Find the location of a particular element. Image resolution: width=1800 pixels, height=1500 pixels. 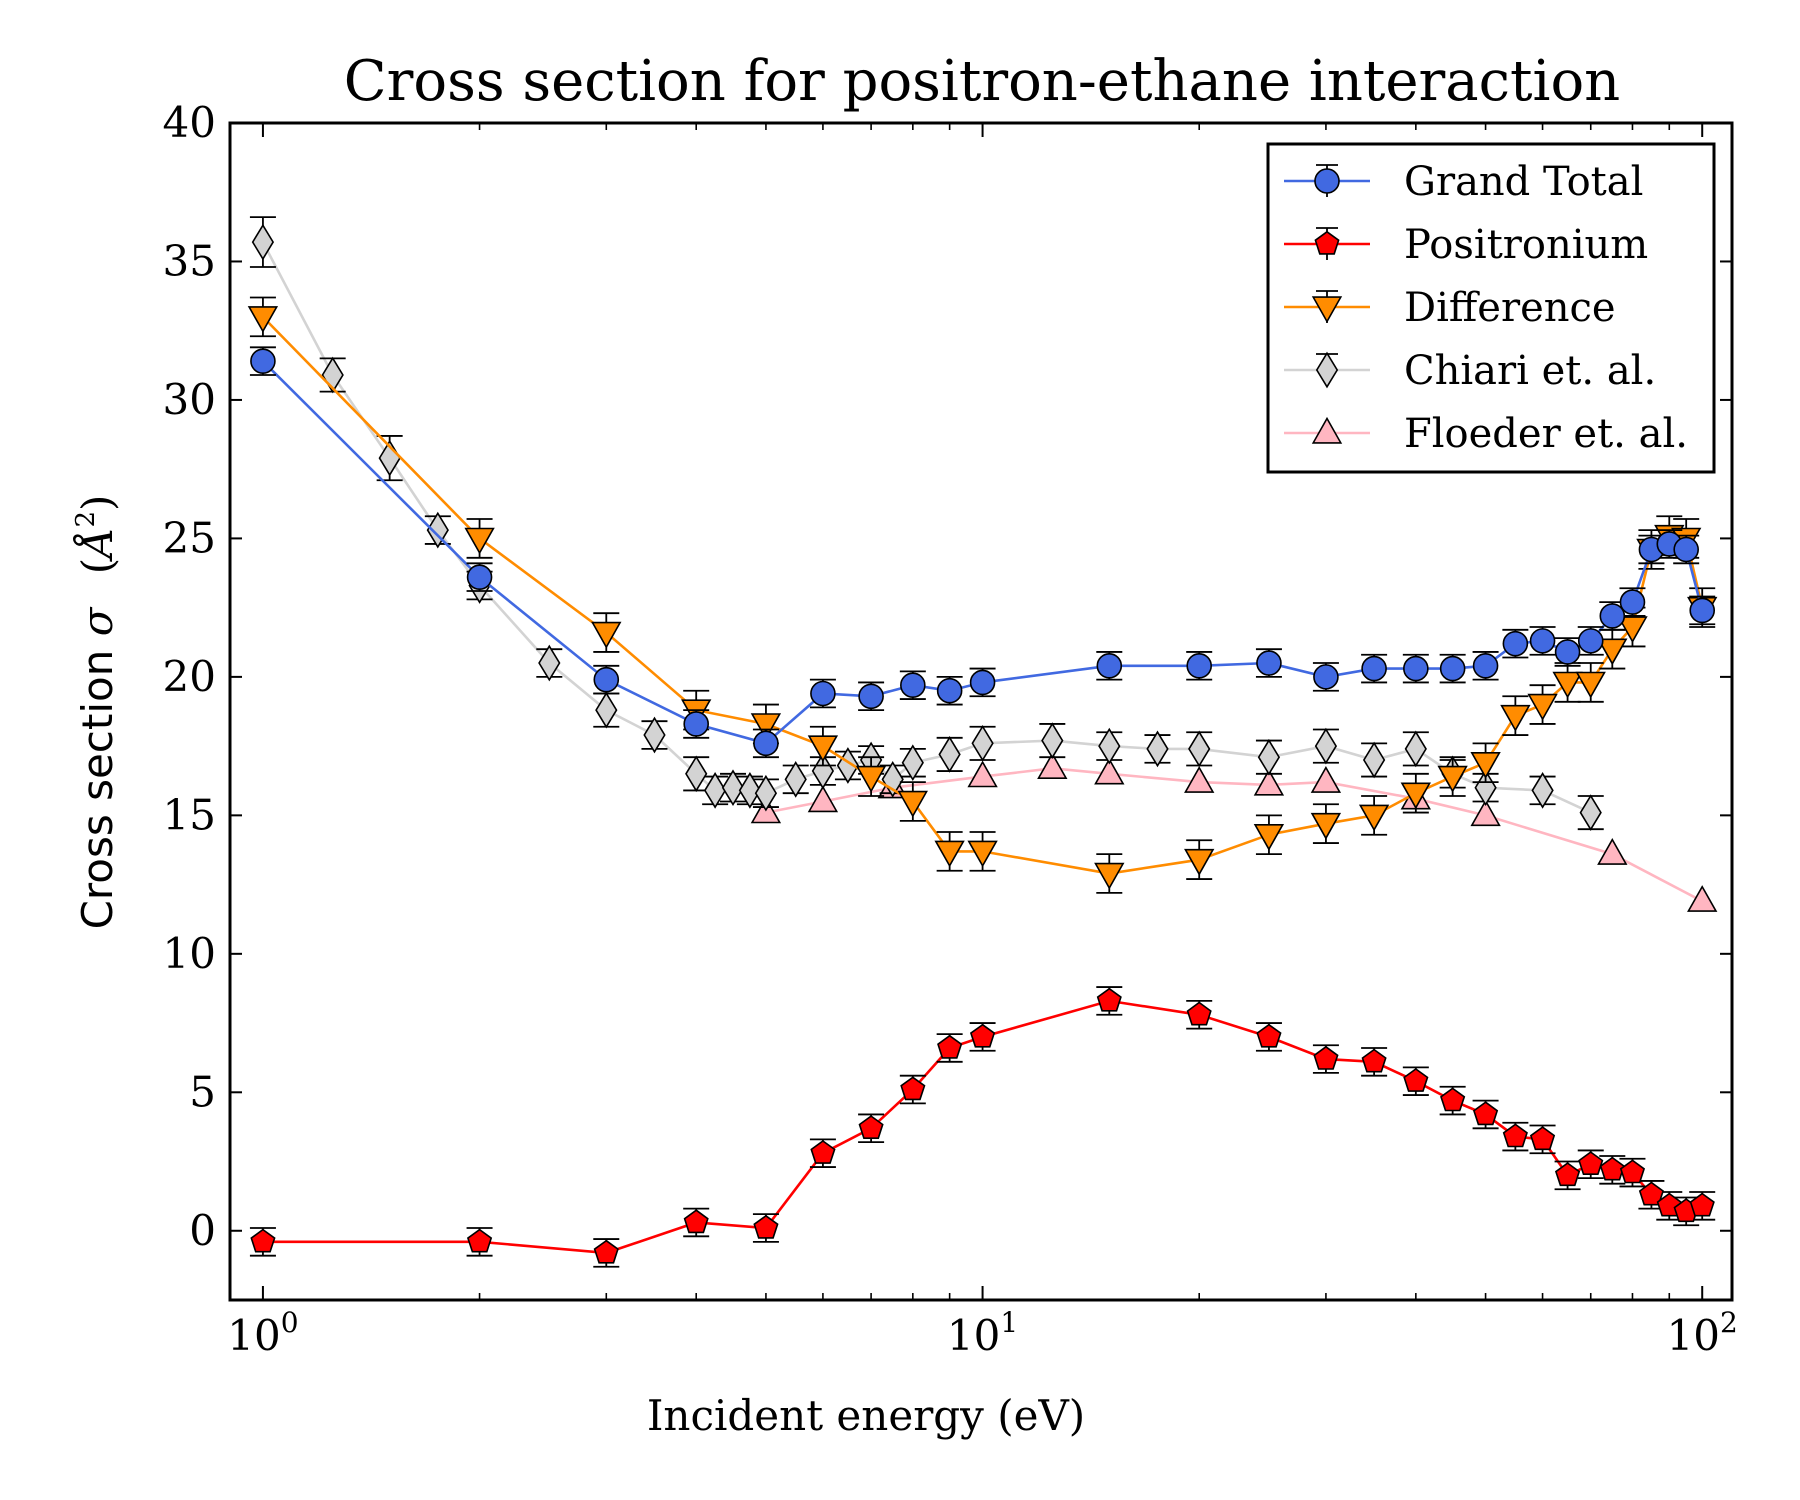

legend-item-grand-total: Grand Total is located at coordinates (1463, 182).